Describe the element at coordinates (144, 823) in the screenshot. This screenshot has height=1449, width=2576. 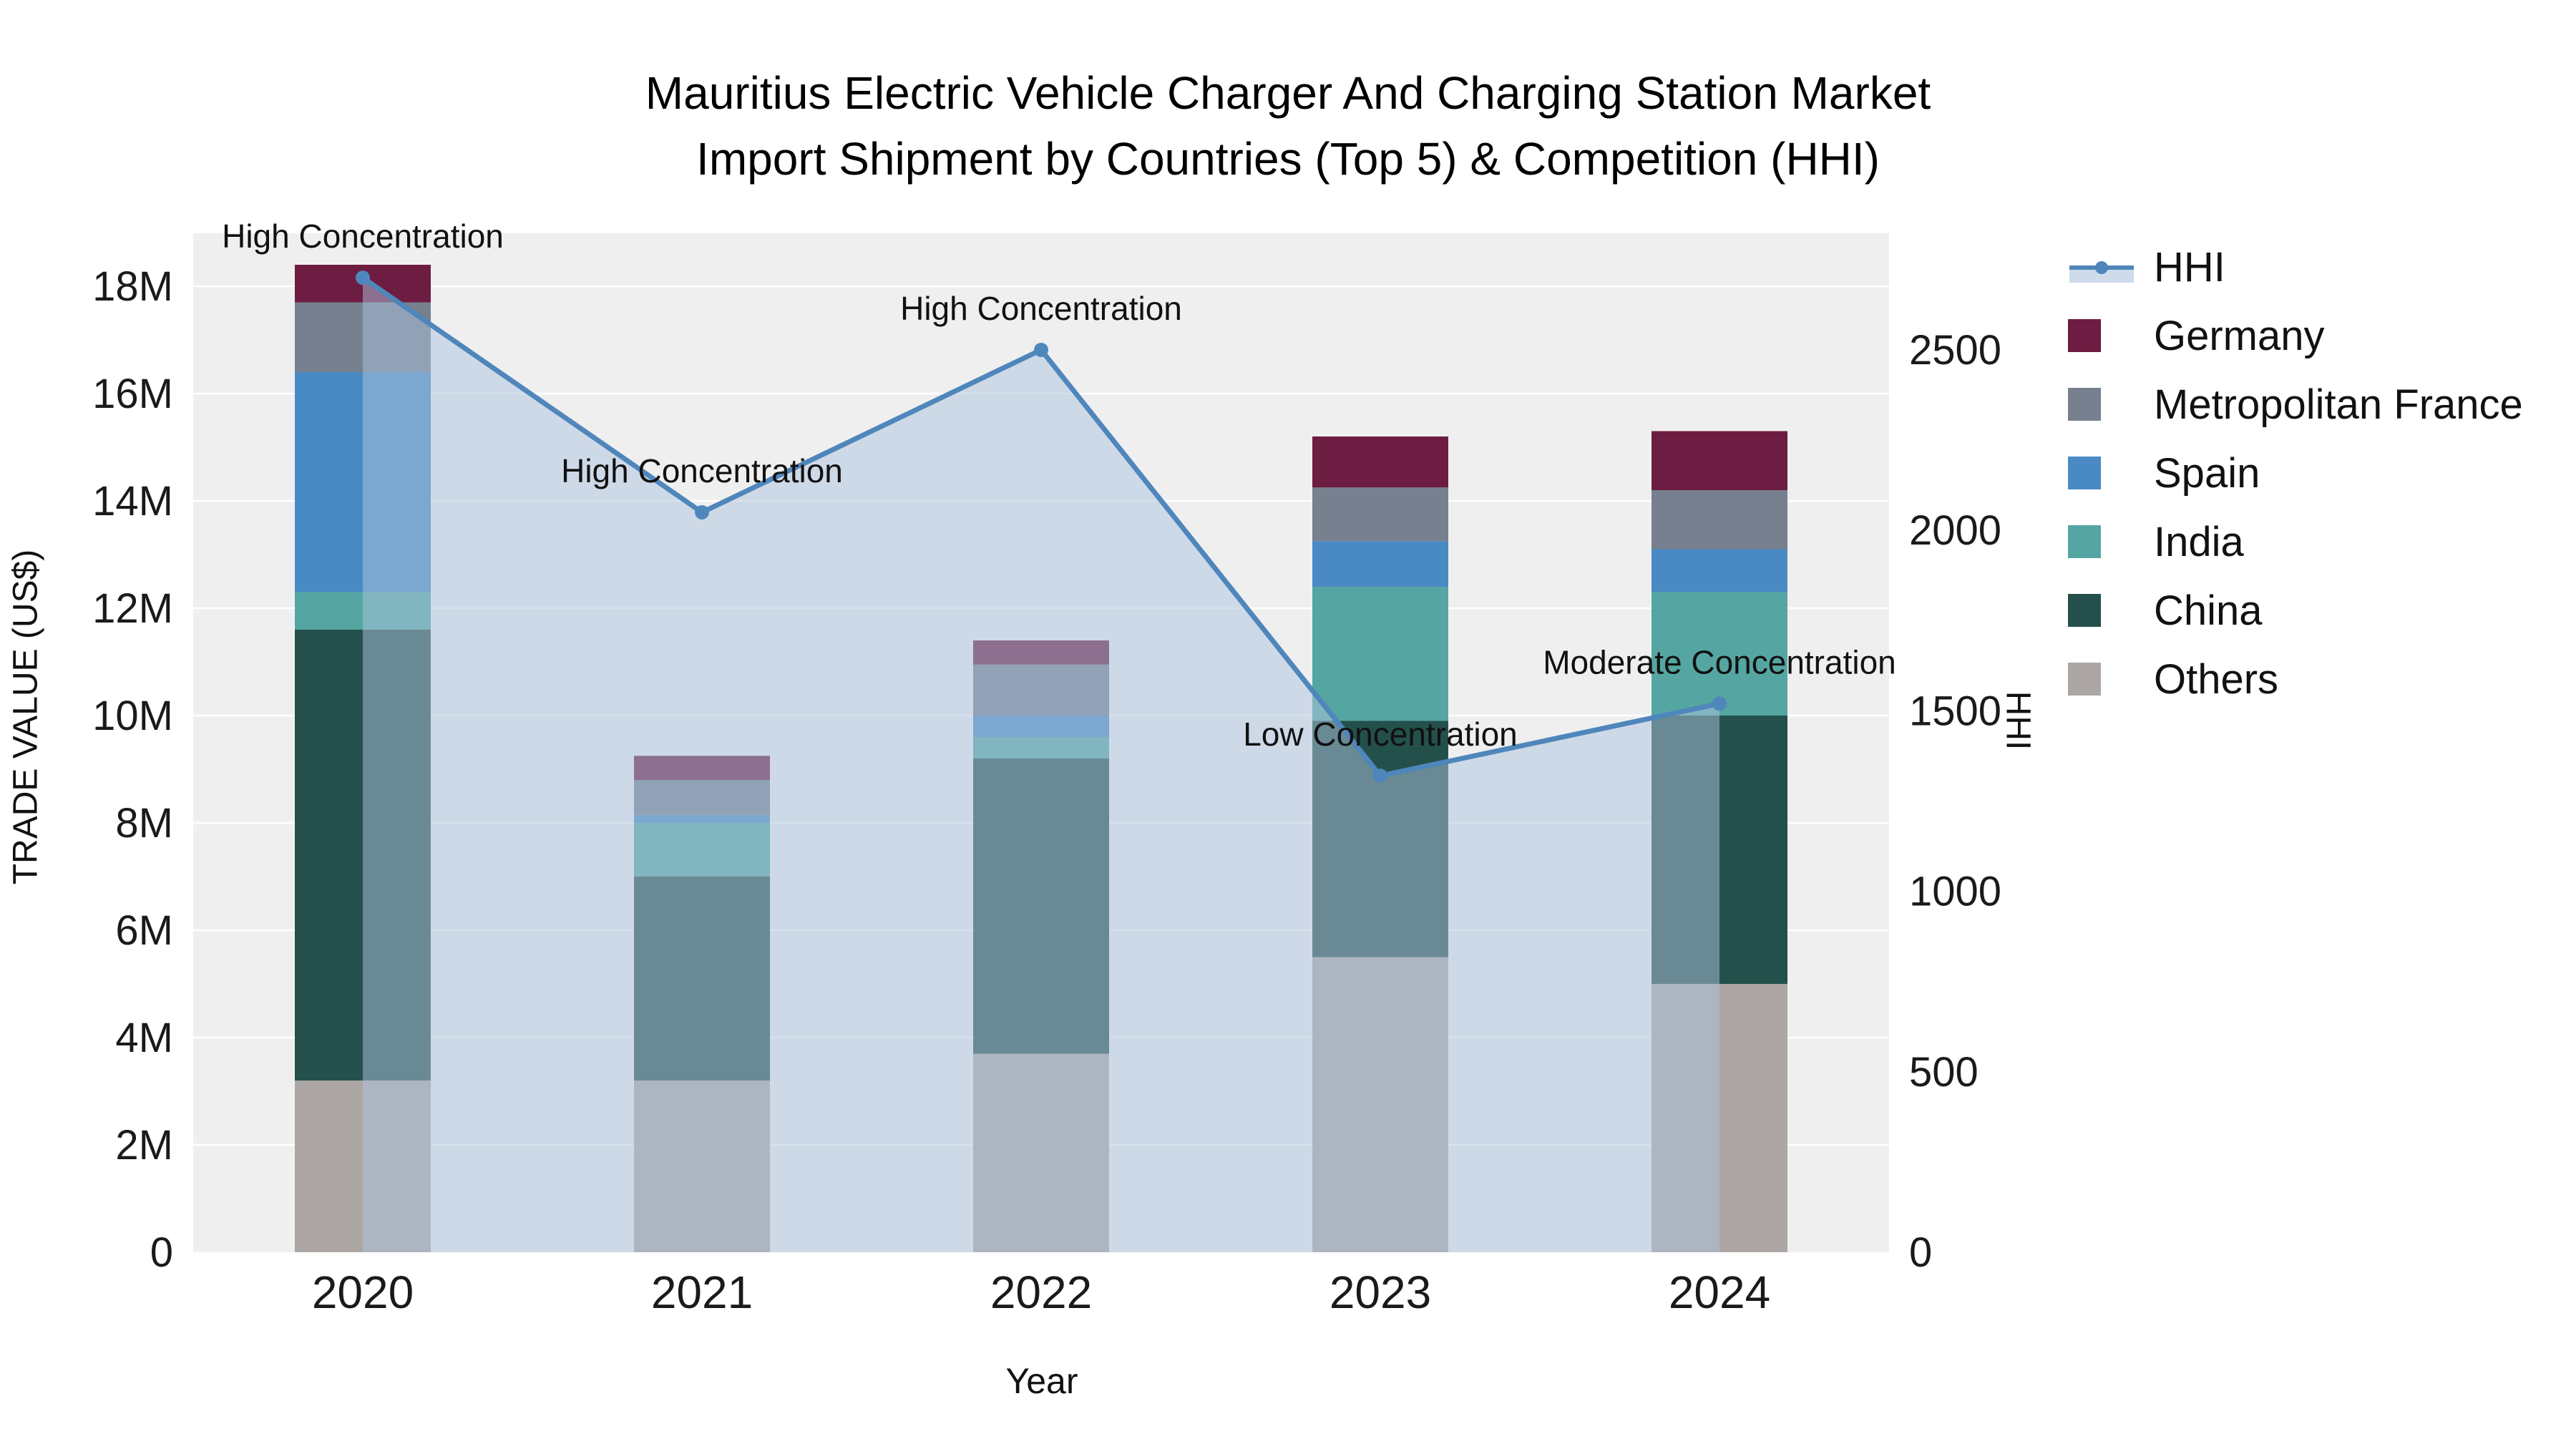
I see `y-left-tick-label: 8M` at that location.